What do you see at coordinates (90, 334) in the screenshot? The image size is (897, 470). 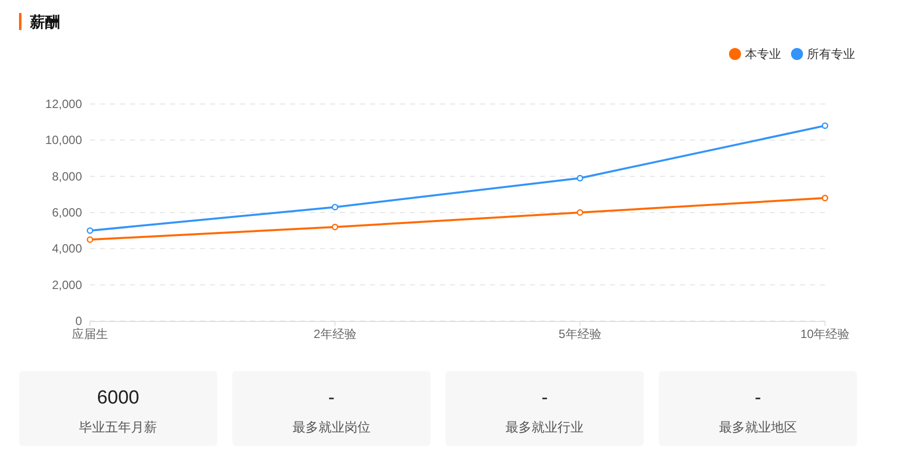 I see `x-tick-label: 应届生` at bounding box center [90, 334].